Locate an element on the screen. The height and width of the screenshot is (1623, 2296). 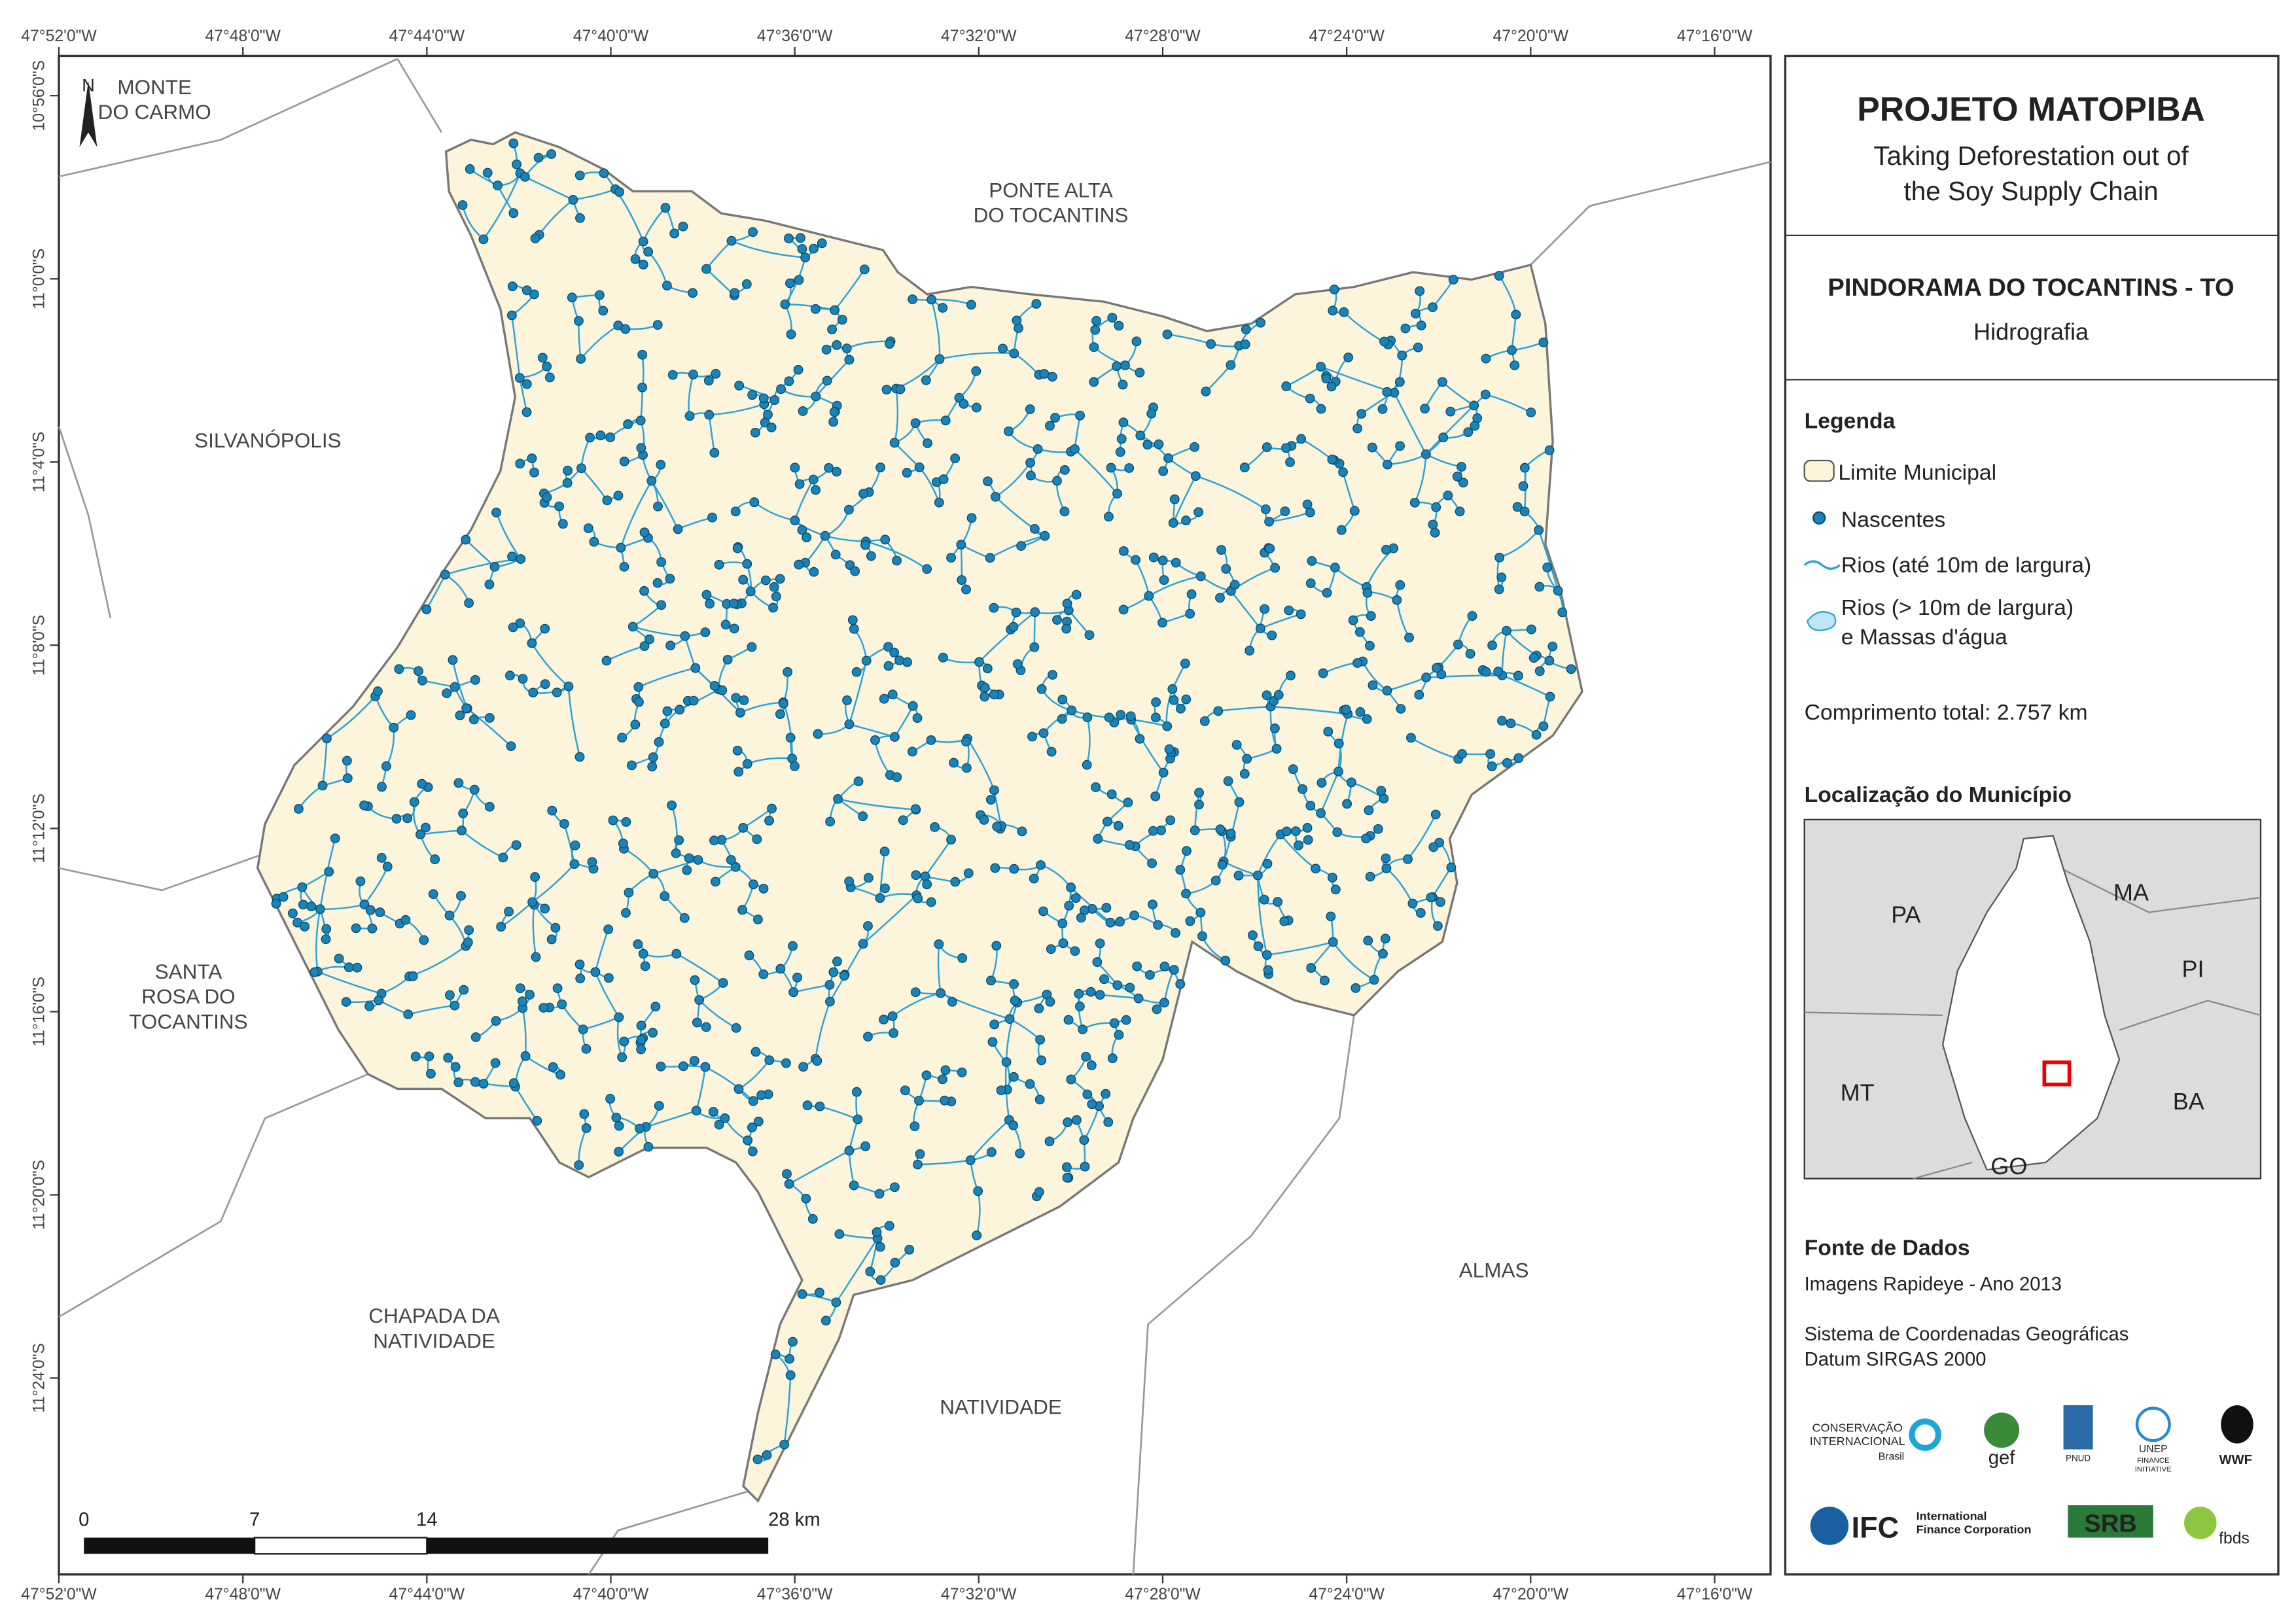
boundary is located at coordinates (1650, 213).